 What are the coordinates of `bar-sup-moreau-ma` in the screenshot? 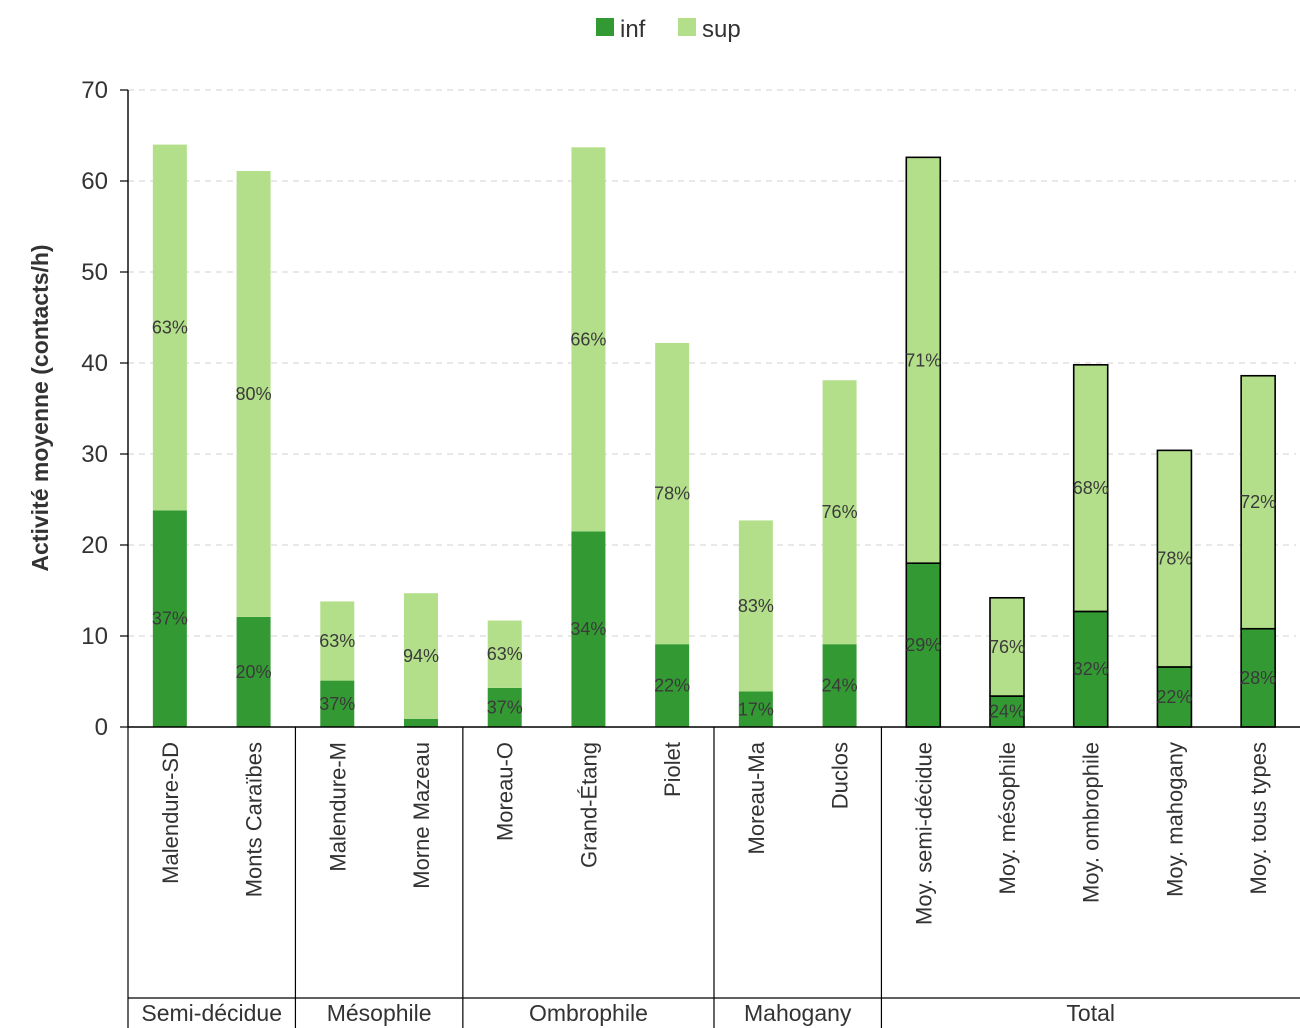 It's located at (755, 606).